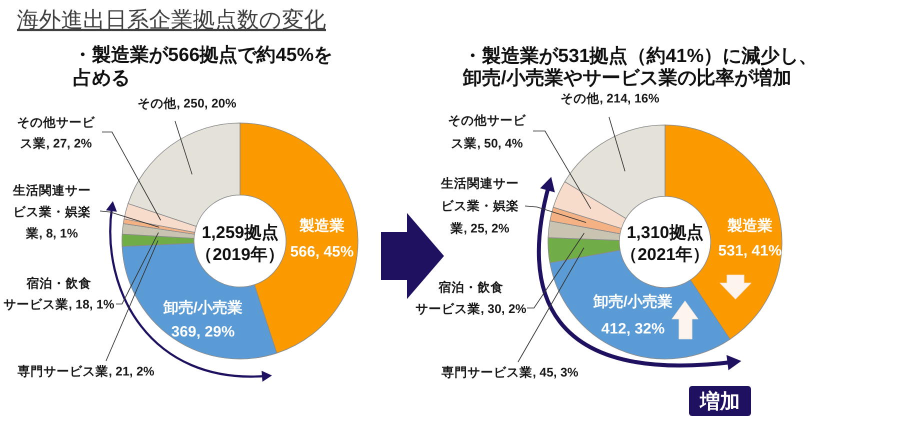  What do you see at coordinates (203, 331) in the screenshot?
I see `data-label: 369, 29%` at bounding box center [203, 331].